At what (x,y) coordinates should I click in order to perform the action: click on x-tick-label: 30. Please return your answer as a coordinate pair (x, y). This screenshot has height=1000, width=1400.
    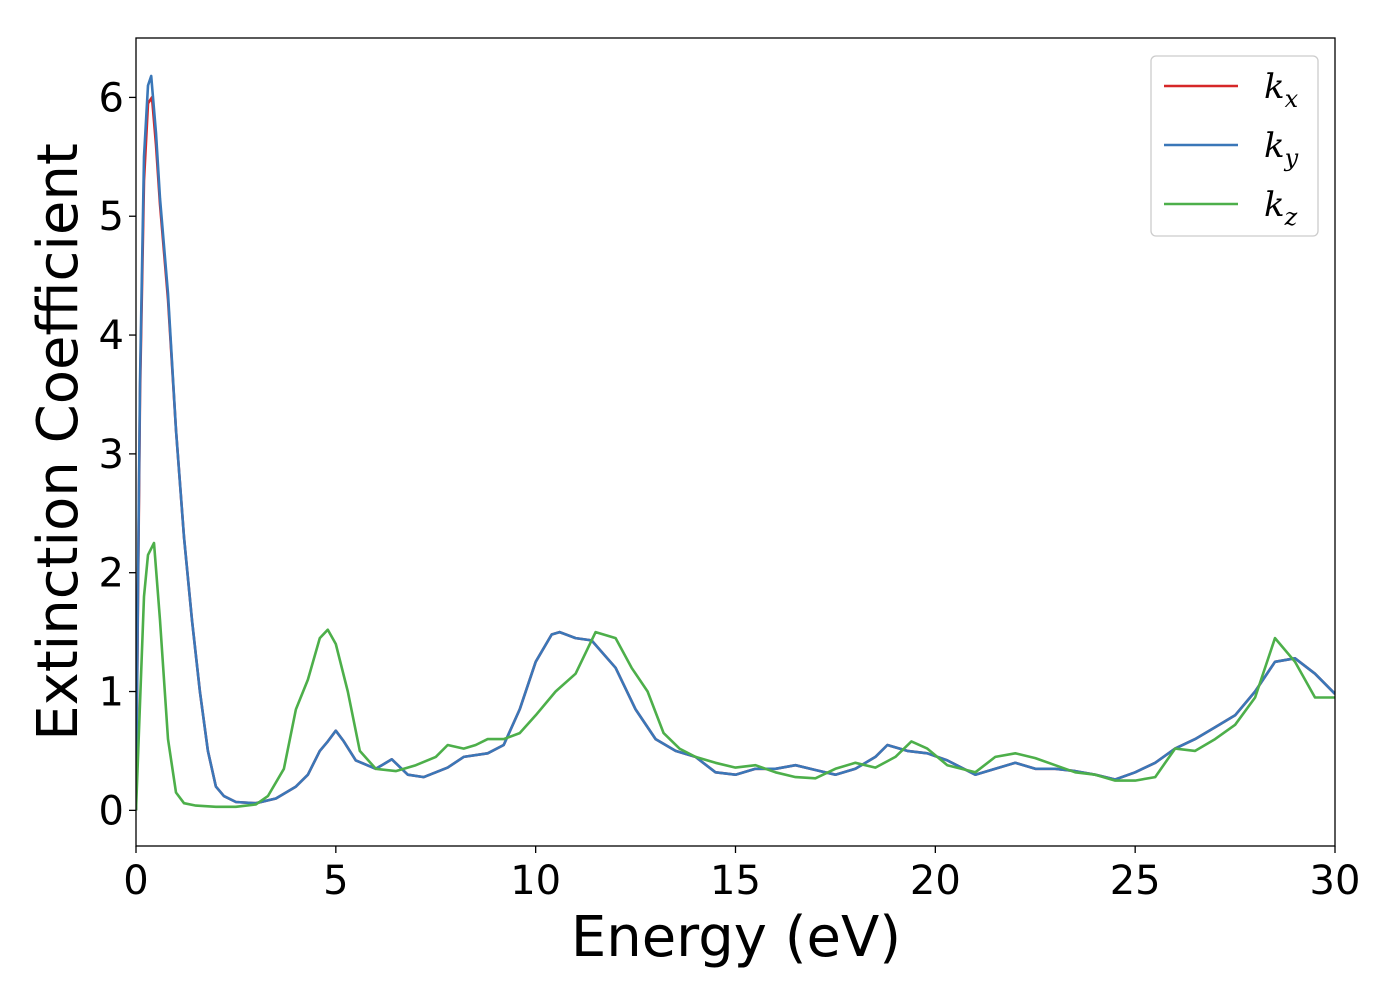
    Looking at the image, I should click on (1335, 881).